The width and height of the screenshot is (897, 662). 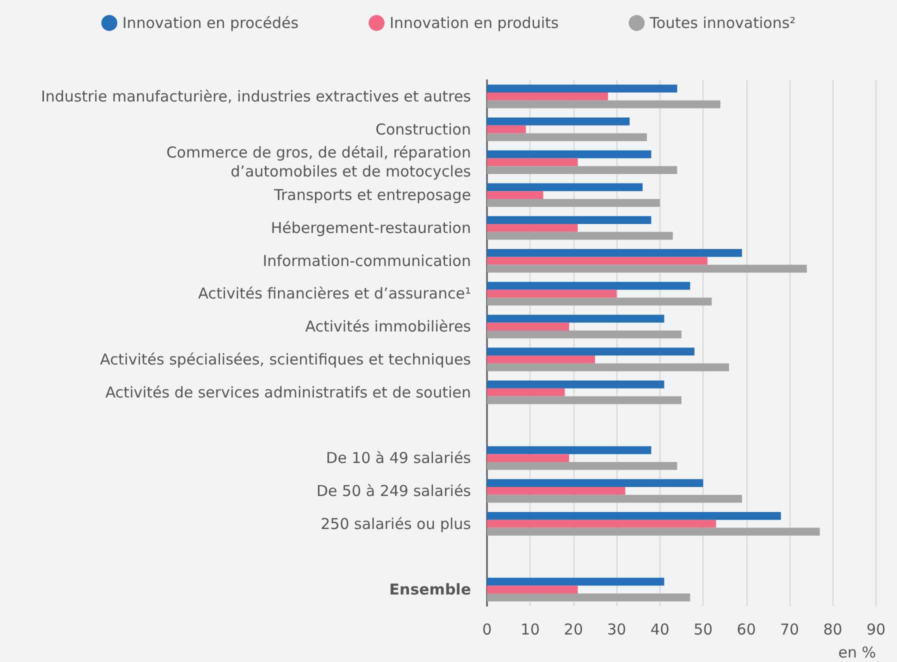 I want to click on y-tick-label: Construction, so click(x=423, y=129).